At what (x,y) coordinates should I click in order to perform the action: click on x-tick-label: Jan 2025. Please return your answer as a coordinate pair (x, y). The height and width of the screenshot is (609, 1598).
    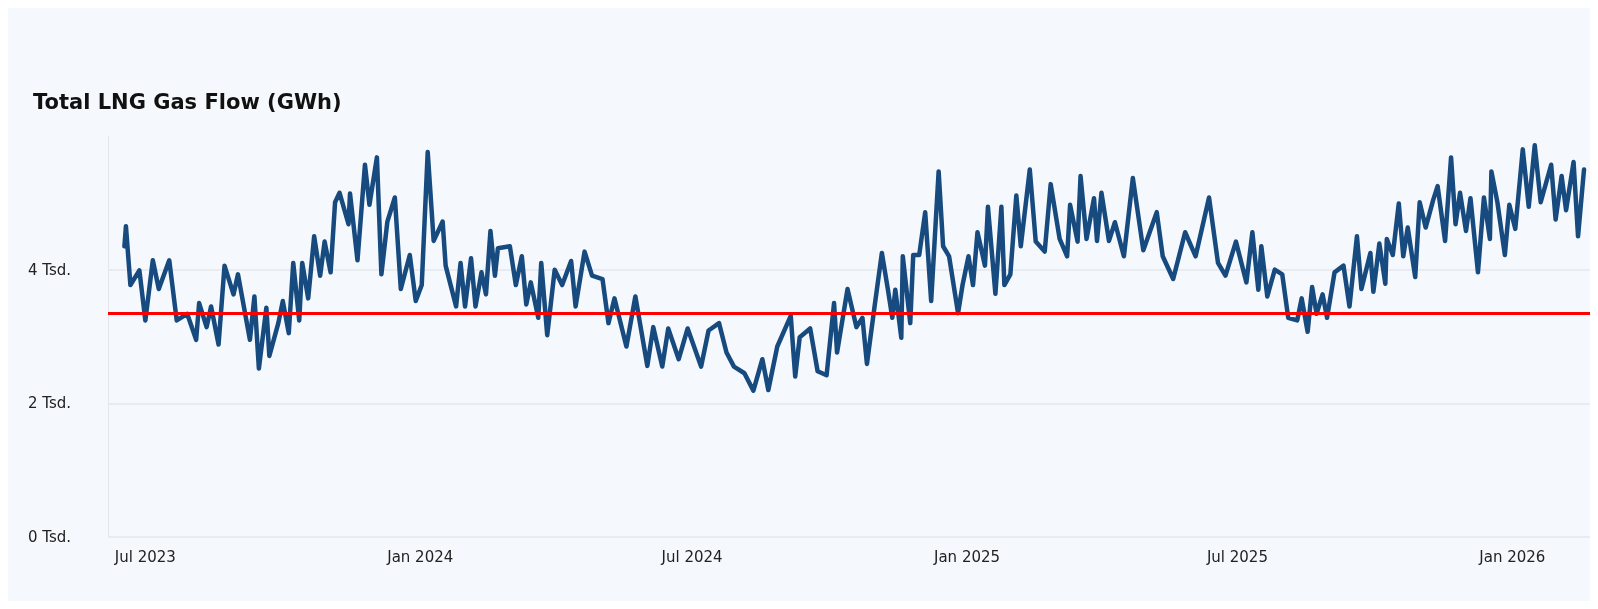
    Looking at the image, I should click on (966, 556).